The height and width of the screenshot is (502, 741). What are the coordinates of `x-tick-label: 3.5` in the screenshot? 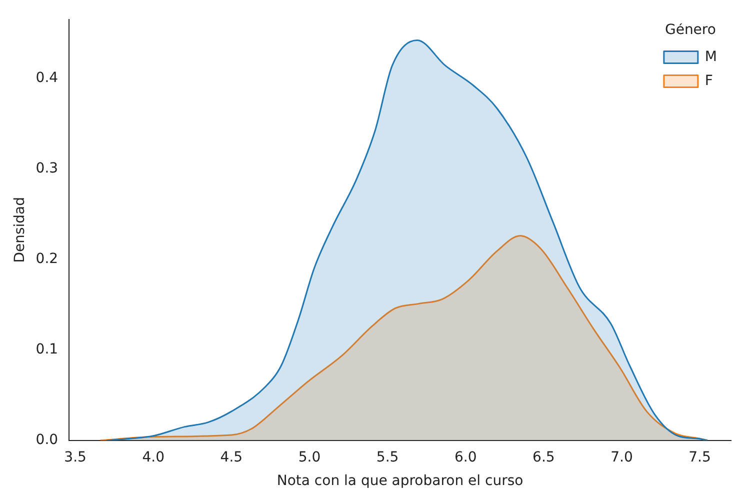 It's located at (75, 457).